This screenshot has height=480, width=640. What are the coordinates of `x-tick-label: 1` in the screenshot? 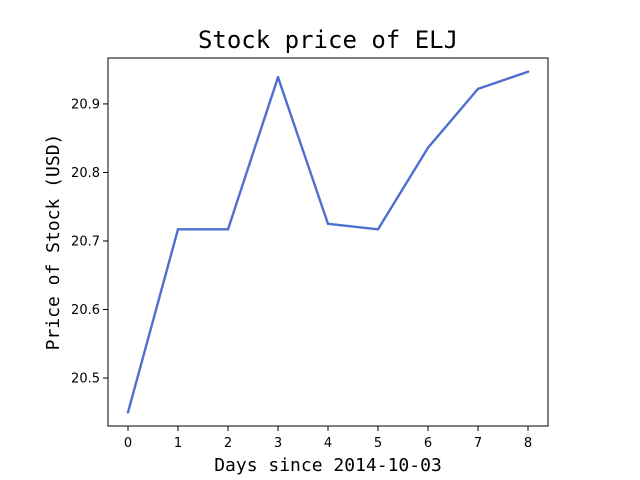 It's located at (178, 443).